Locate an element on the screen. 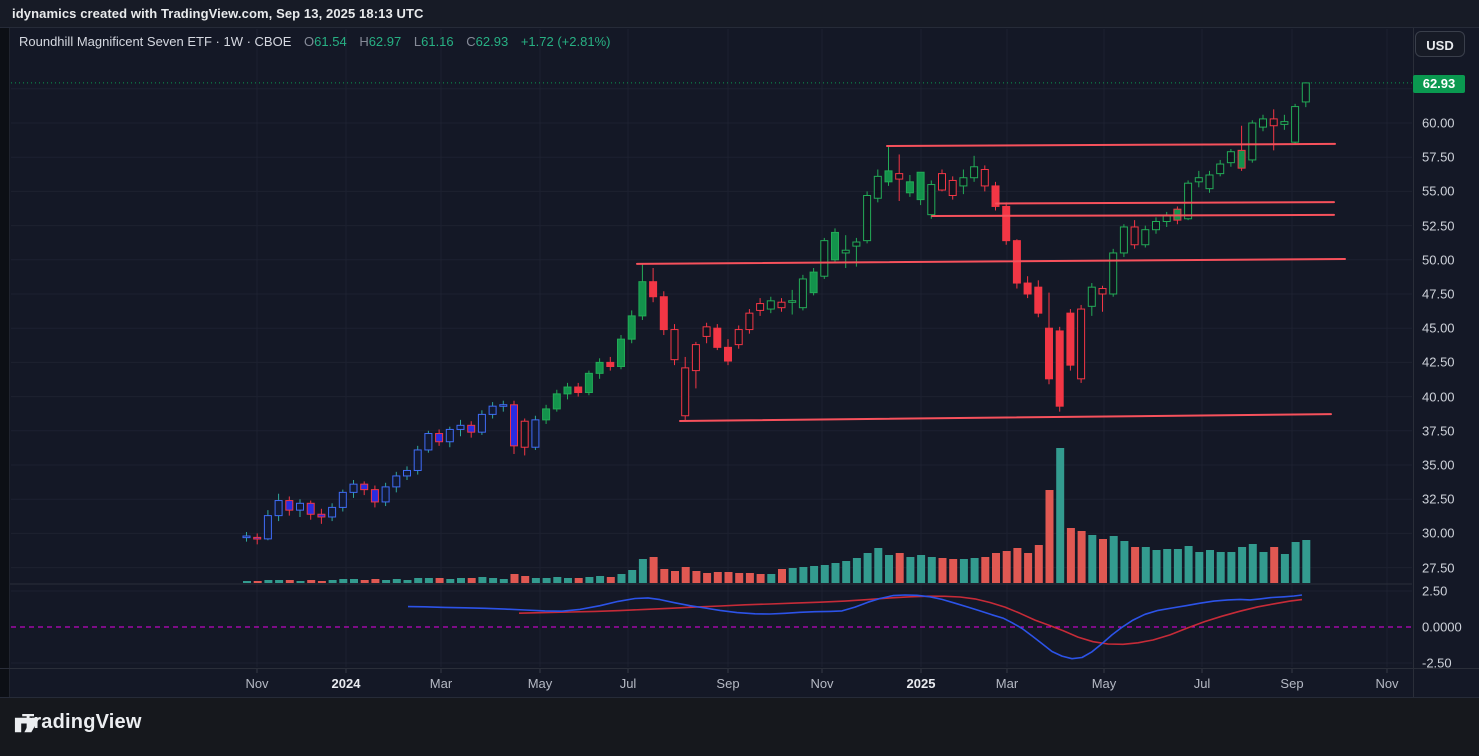  time-axis-label: 2025 is located at coordinates (921, 683).